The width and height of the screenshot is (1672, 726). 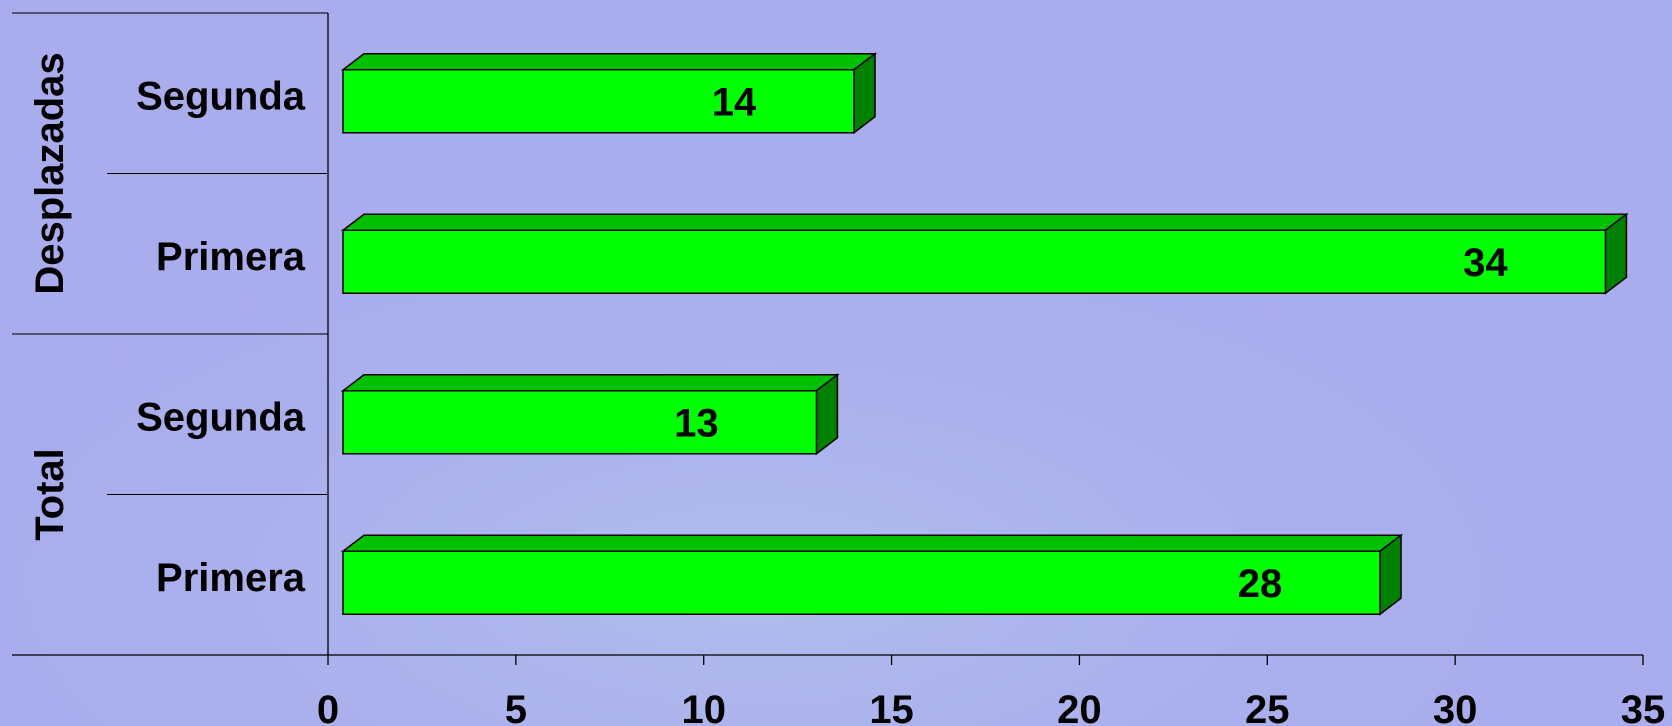 What do you see at coordinates (734, 102) in the screenshot?
I see `data-label: 14` at bounding box center [734, 102].